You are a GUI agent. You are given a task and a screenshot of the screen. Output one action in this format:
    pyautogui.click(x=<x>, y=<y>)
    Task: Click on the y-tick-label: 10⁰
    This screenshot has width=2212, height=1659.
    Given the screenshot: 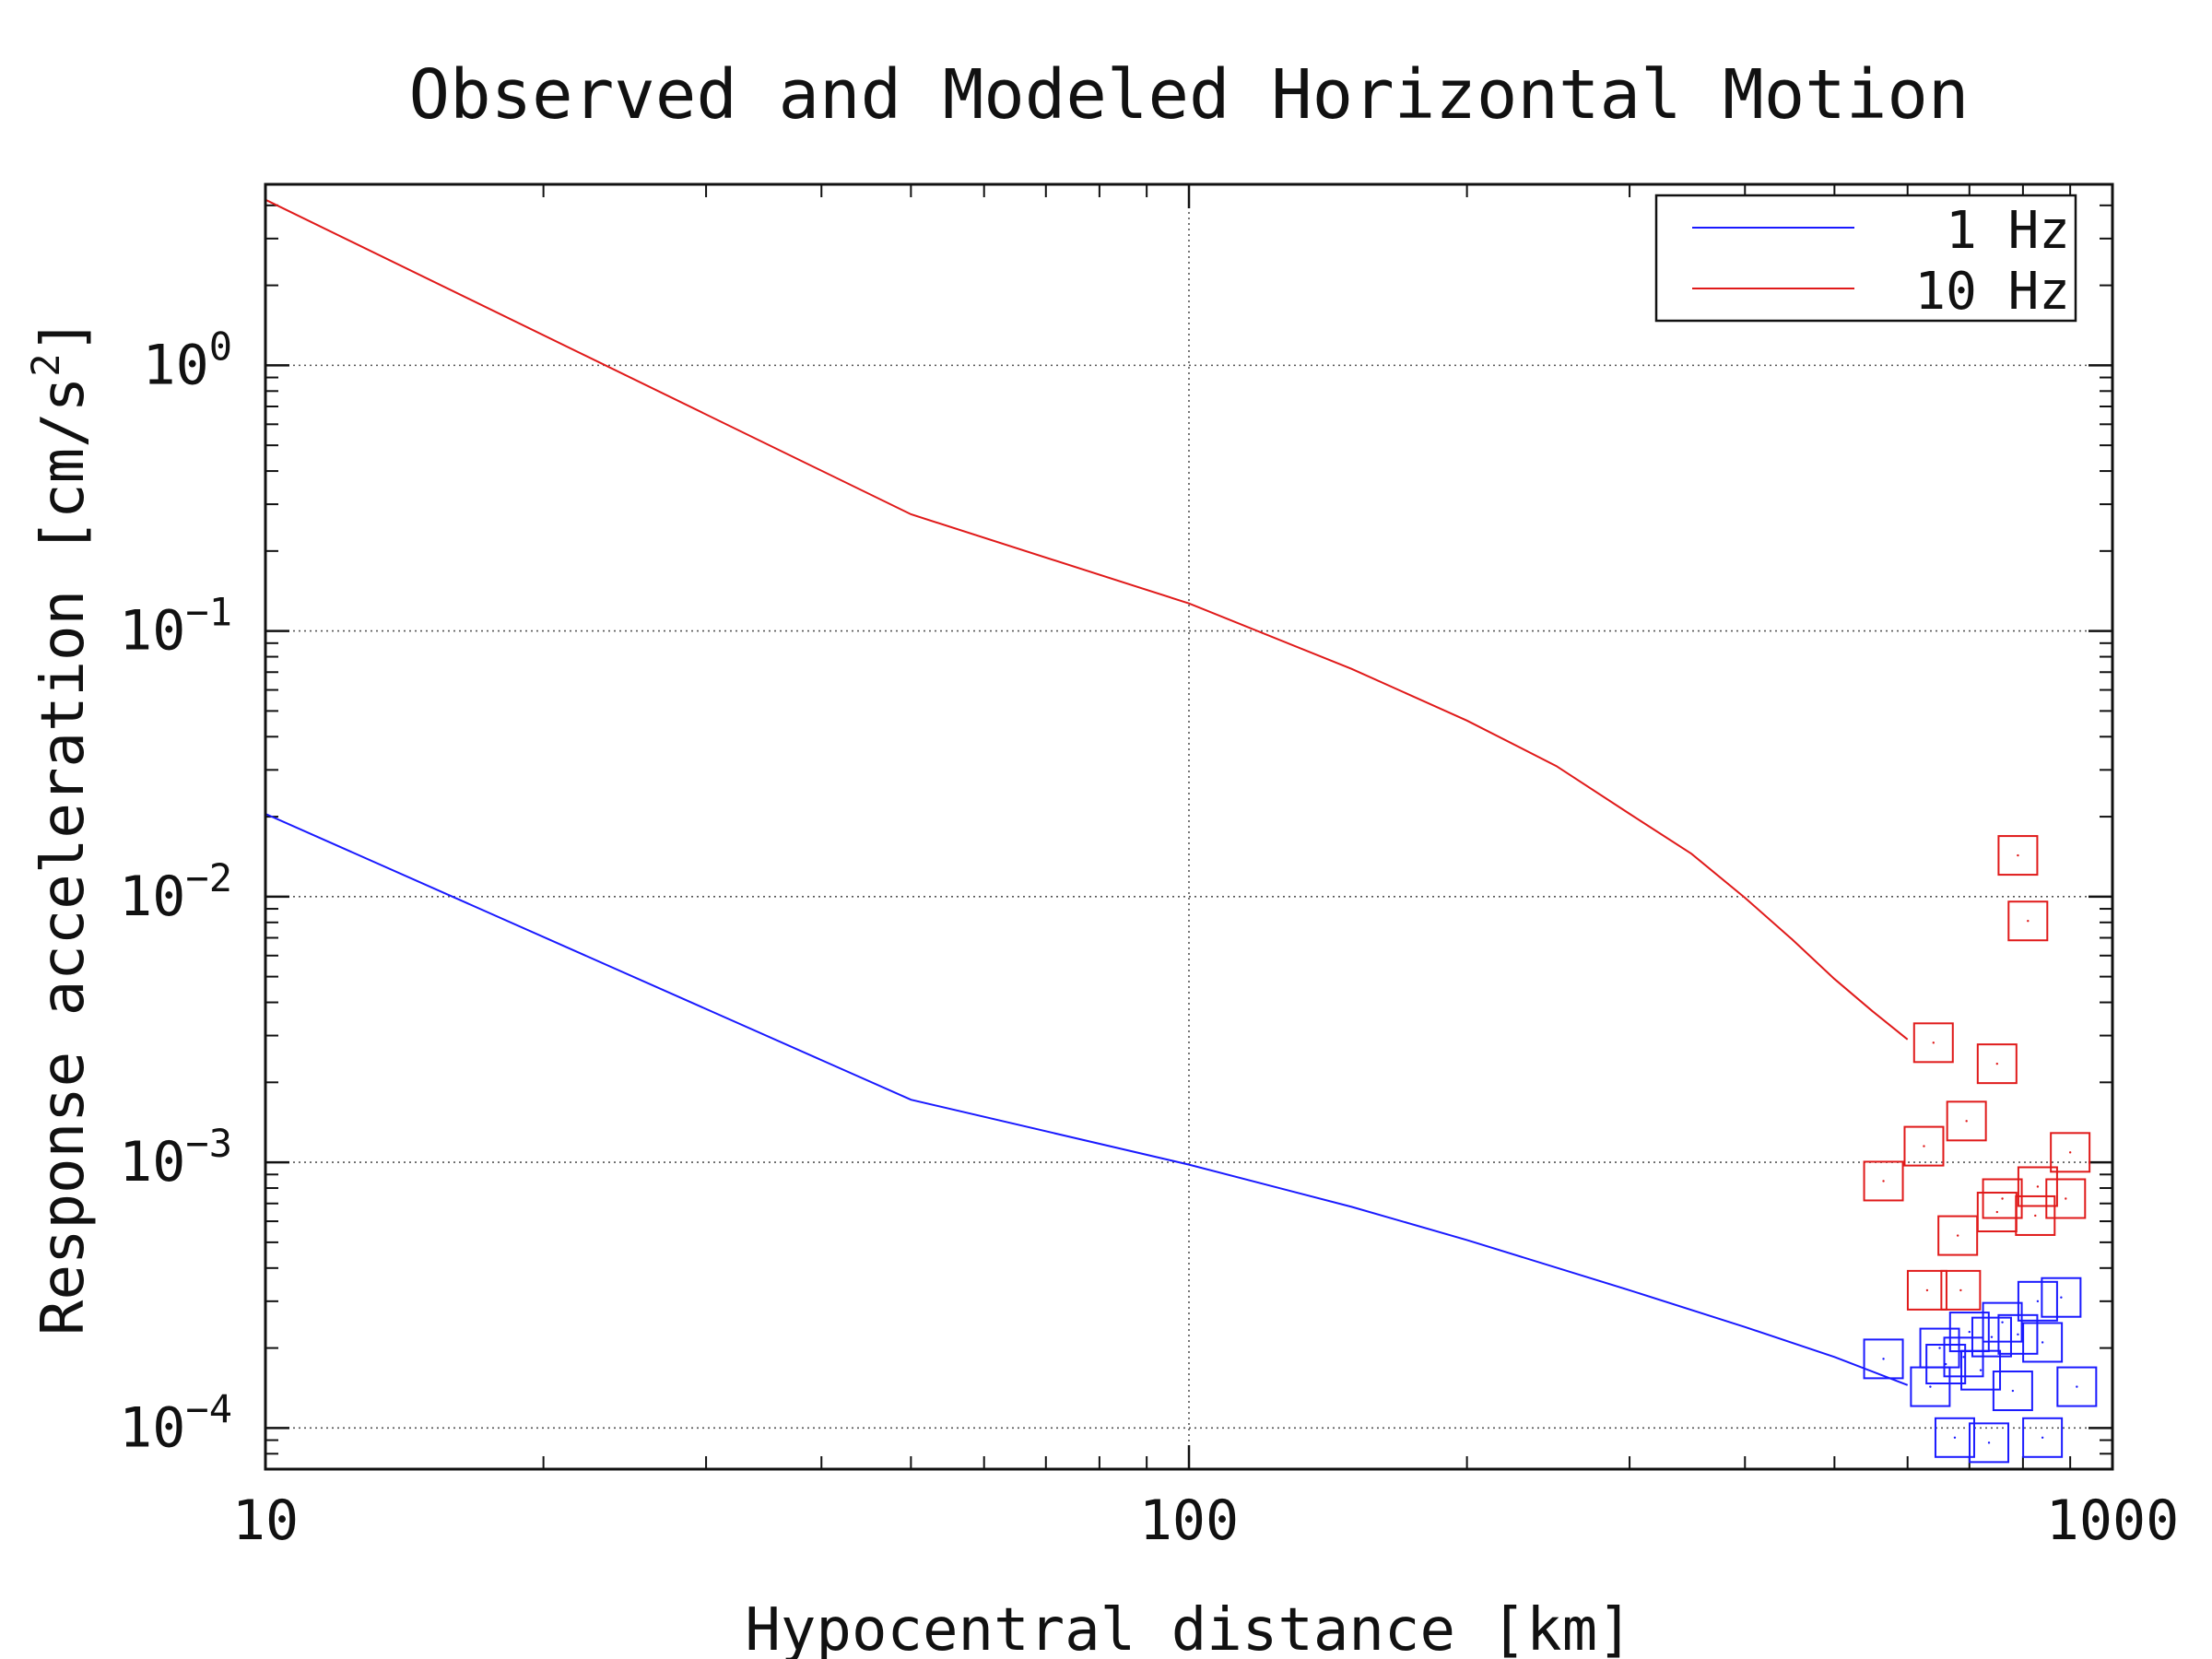 What is the action you would take?
    pyautogui.click(x=187, y=360)
    